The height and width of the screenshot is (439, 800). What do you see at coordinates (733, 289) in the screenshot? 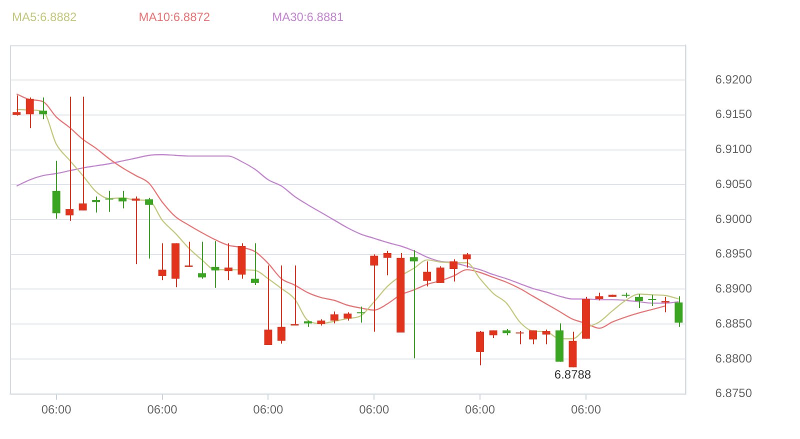
I see `y-tick-label: 6.8900` at bounding box center [733, 289].